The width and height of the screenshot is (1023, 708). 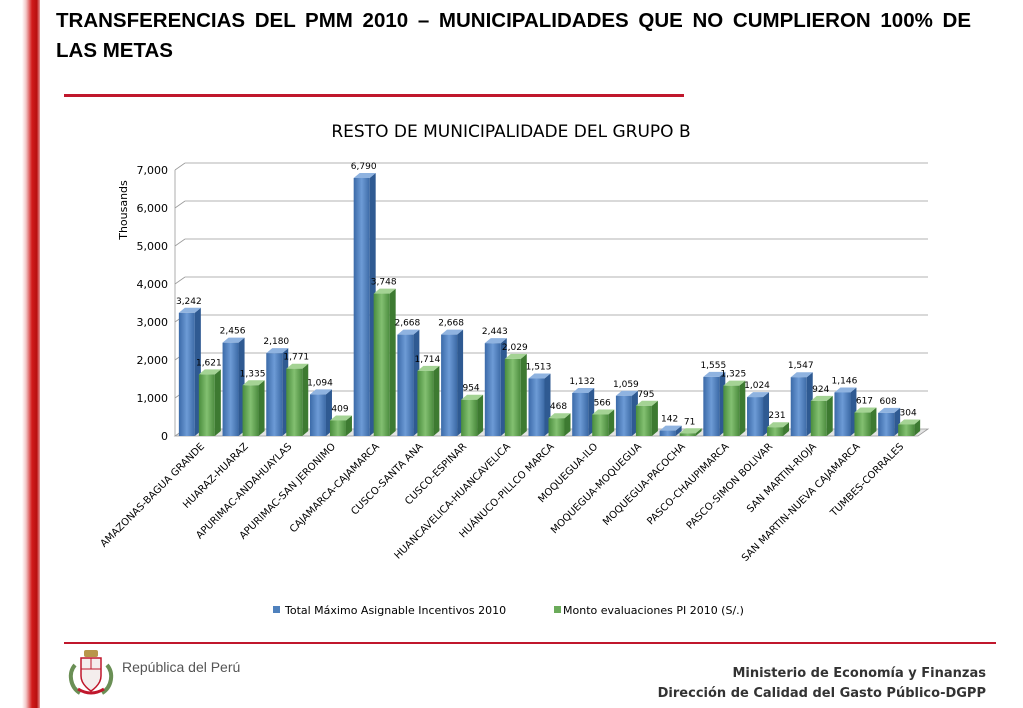 What do you see at coordinates (510, 132) in the screenshot?
I see `chart-title: RESTO DE MUNICIPALIDADE DEL GRUPO B` at bounding box center [510, 132].